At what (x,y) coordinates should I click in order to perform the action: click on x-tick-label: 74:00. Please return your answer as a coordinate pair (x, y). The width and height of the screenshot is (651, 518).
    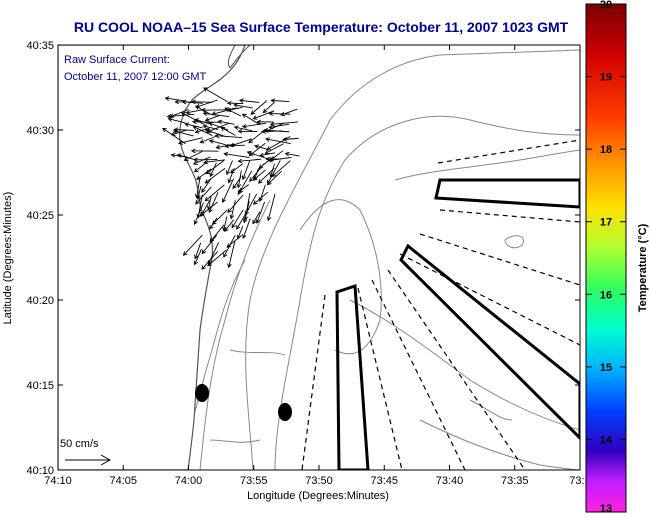
    Looking at the image, I should click on (189, 481).